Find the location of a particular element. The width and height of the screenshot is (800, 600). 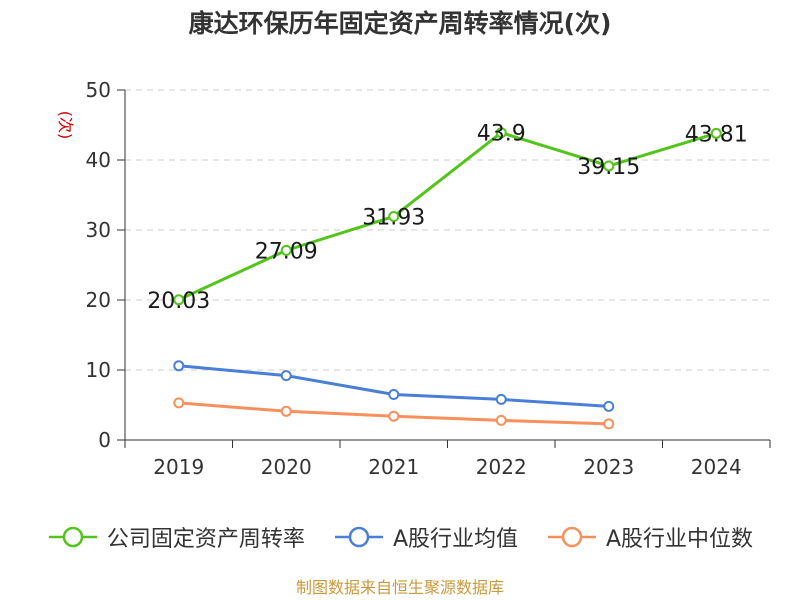

x-tick-label: 2019 is located at coordinates (178, 467).